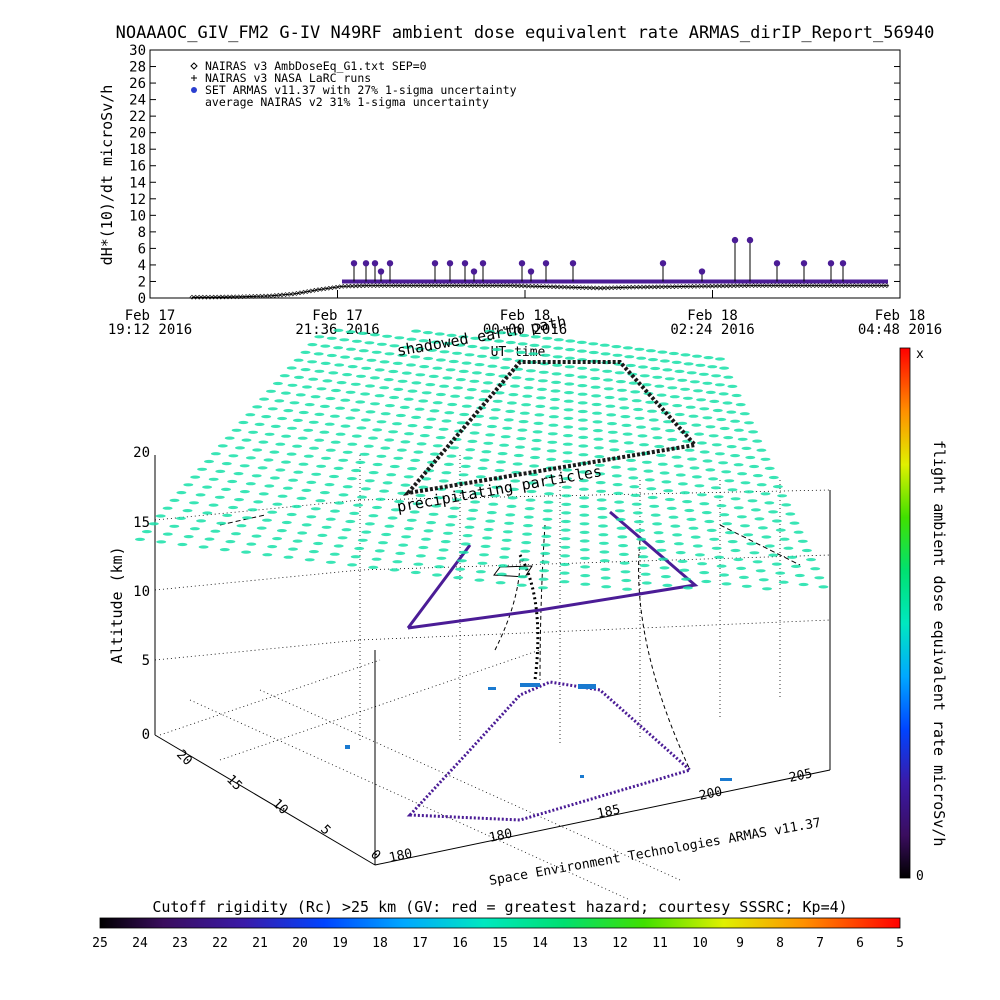 This screenshot has width=1000, height=1000. I want to click on y-tick-label: 20, so click(137, 134).